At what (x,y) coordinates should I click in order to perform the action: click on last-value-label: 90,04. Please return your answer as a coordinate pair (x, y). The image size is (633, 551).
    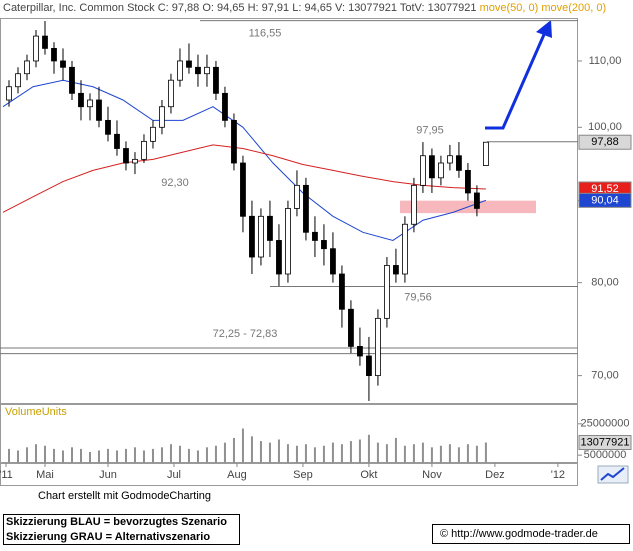
    Looking at the image, I should click on (605, 200).